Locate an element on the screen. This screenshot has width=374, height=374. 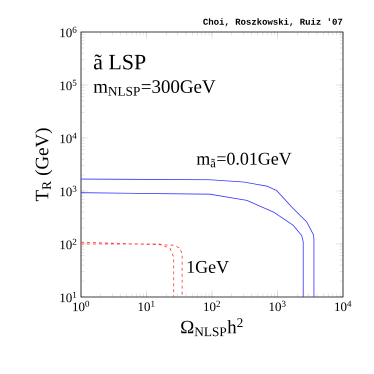
text: Choi, Roszkowski, Ruiz '07 is located at coordinates (272, 22).